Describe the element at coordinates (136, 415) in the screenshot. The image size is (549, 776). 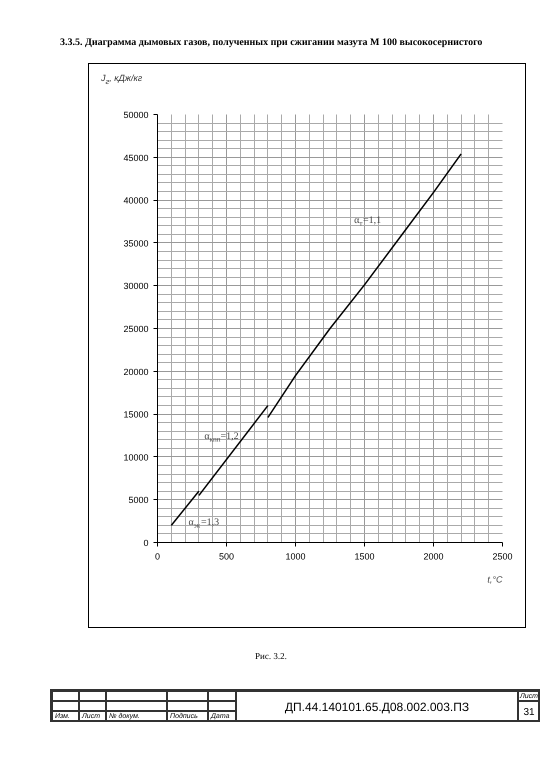
I see `y-tick-label: 15000` at that location.